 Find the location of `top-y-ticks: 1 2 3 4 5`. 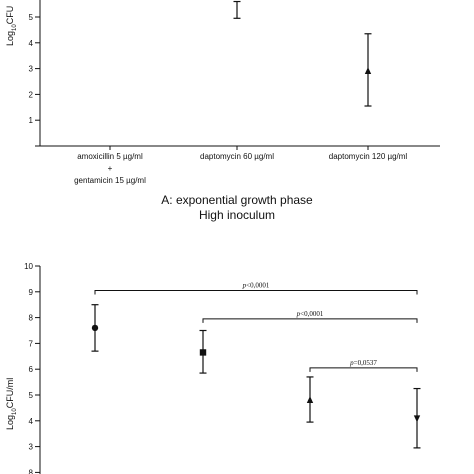

top-y-ticks: 1 2 3 4 5 is located at coordinates (34, 80).